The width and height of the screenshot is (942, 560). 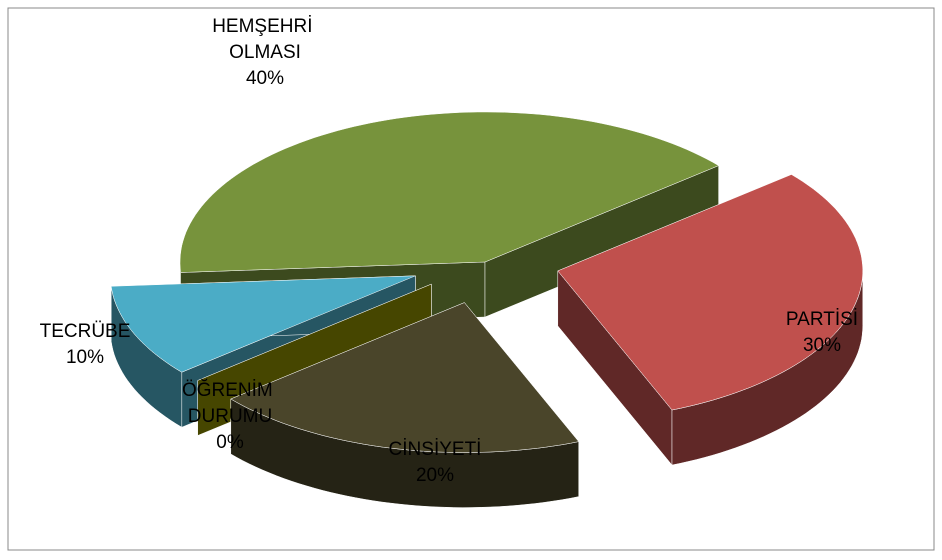 I want to click on slice-label-line: OLMASI, so click(x=265, y=52).